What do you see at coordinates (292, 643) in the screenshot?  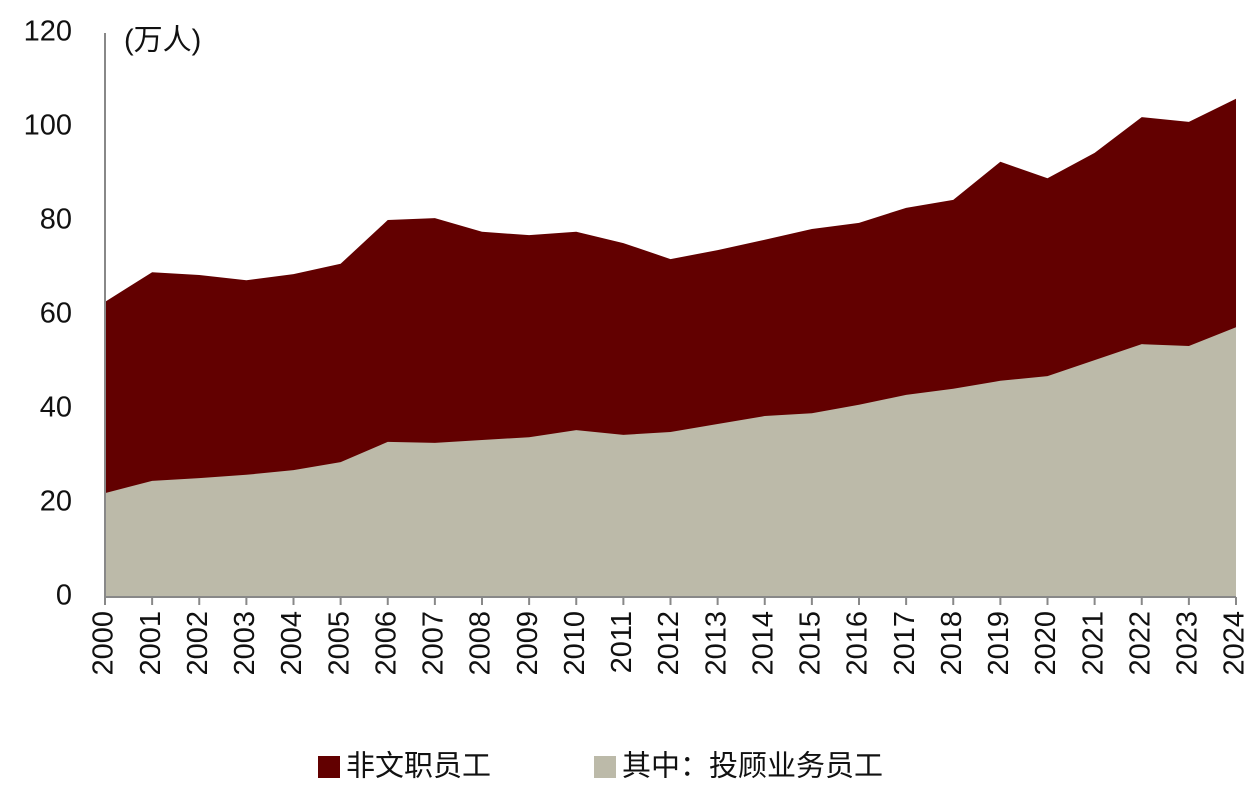 I see `x-tick-label: 2004` at bounding box center [292, 643].